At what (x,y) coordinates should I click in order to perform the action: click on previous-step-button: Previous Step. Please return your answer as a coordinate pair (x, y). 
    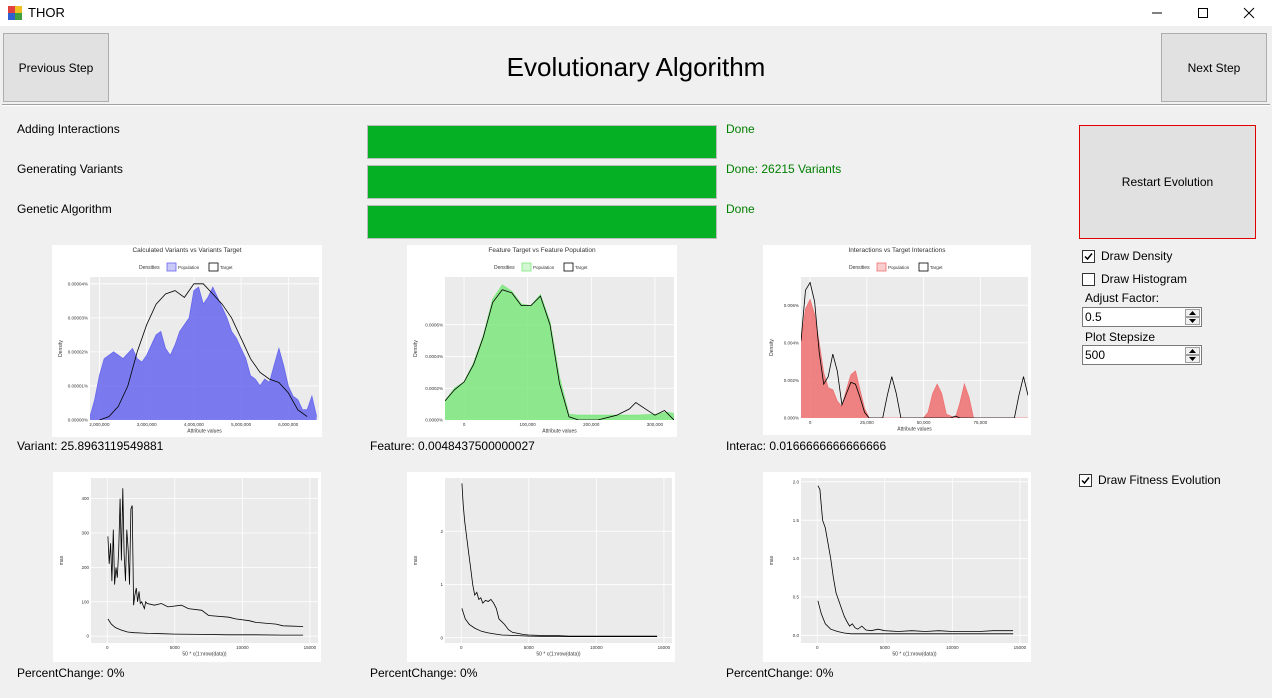
    Looking at the image, I should click on (56, 67).